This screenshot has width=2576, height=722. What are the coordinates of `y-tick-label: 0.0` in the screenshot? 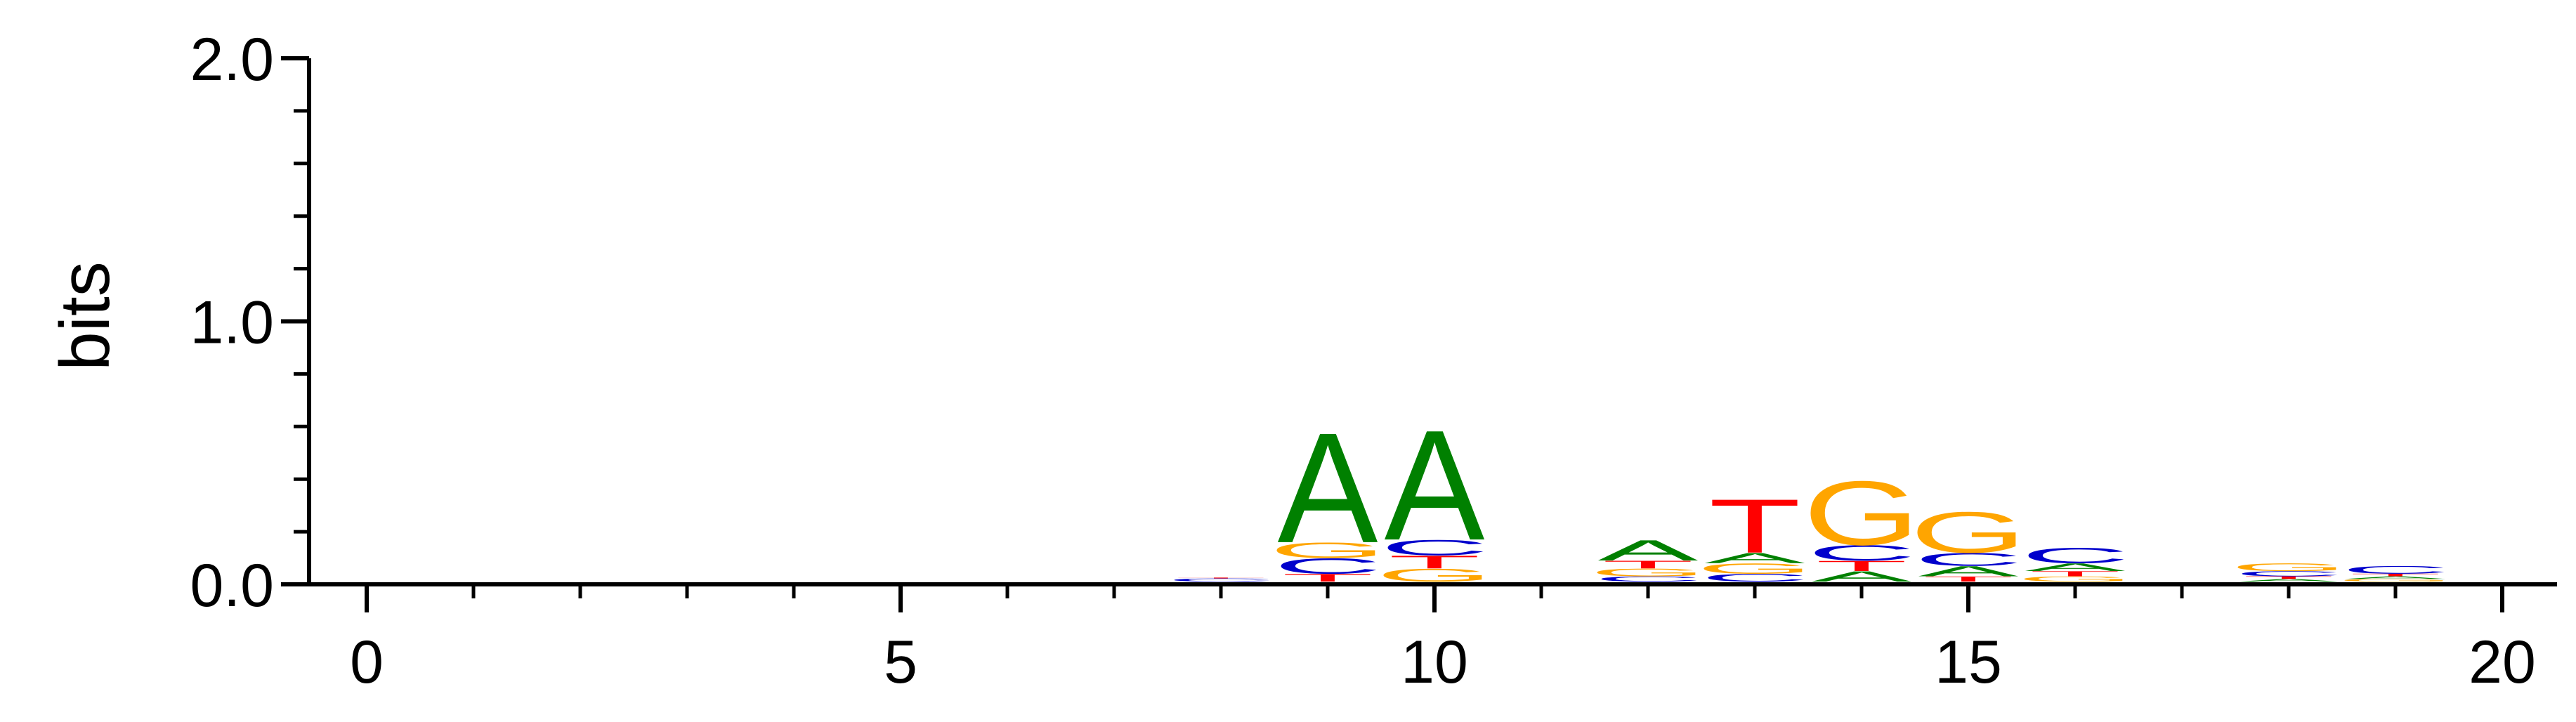 It's located at (232, 585).